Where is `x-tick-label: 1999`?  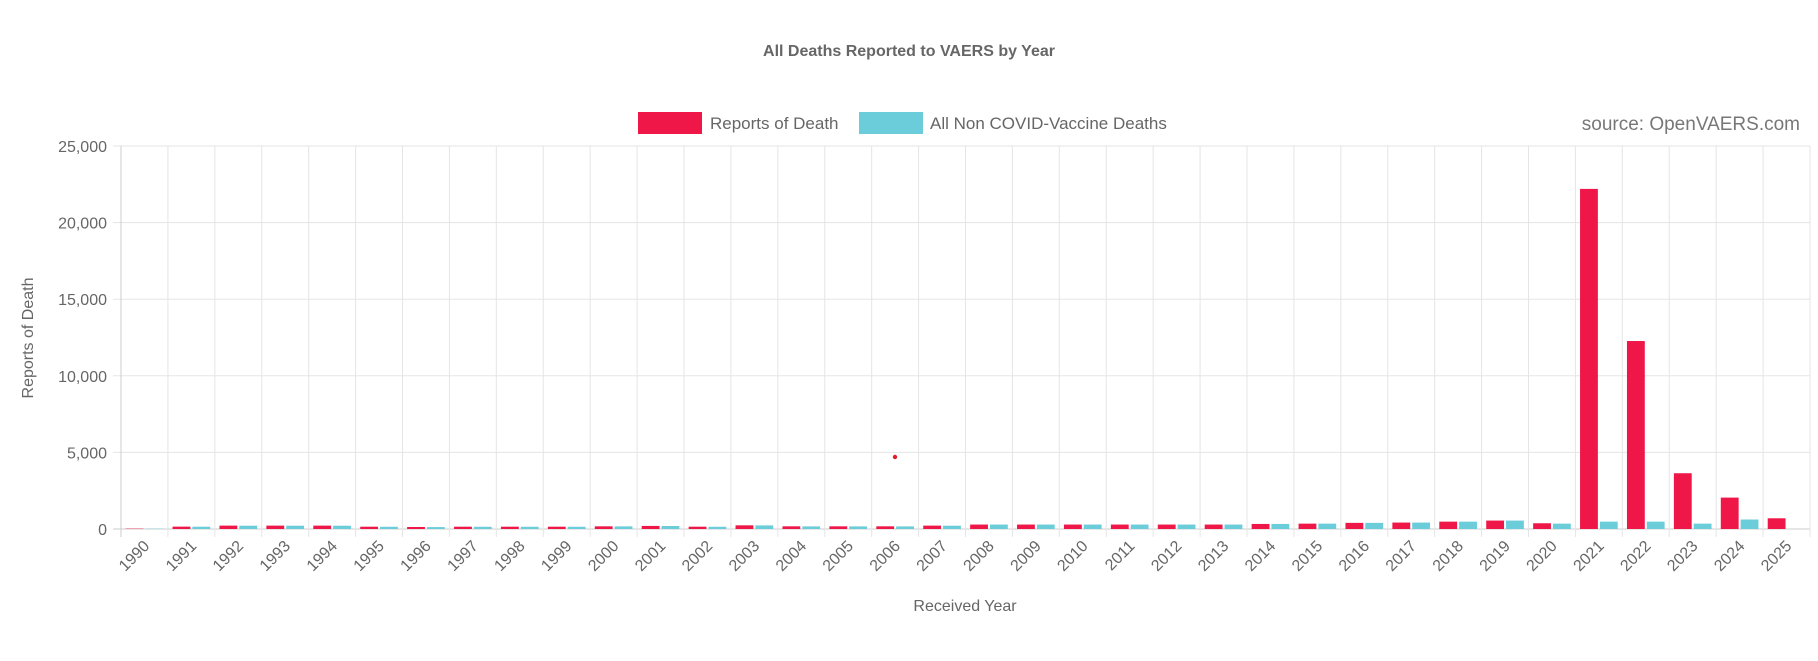 x-tick-label: 1999 is located at coordinates (556, 556).